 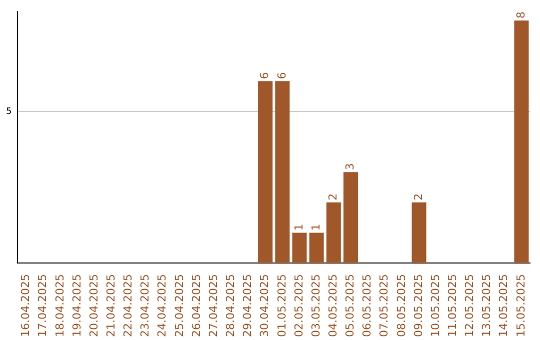 What do you see at coordinates (213, 306) in the screenshot?
I see `x-tick-label: 27.04.2025` at bounding box center [213, 306].